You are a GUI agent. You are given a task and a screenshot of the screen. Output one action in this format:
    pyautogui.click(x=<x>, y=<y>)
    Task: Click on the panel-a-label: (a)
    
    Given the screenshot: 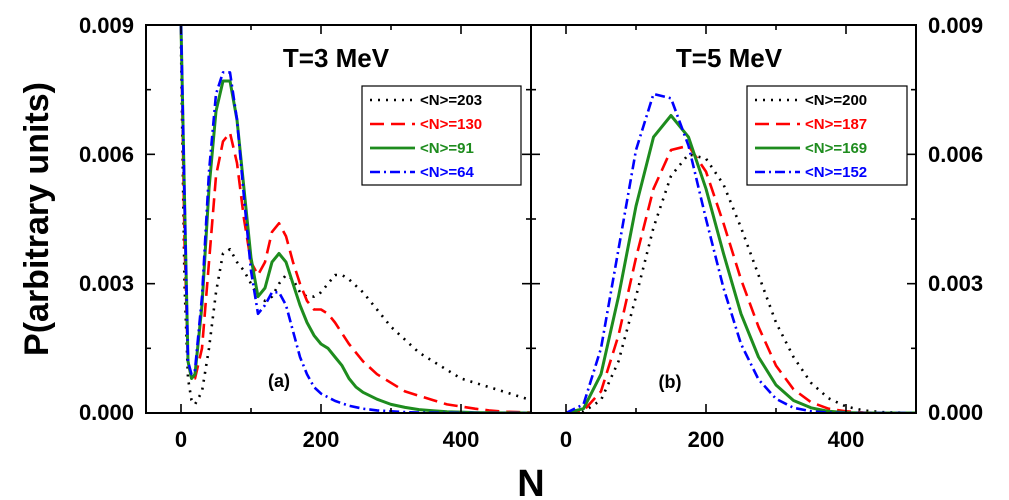 What is the action you would take?
    pyautogui.click(x=279, y=381)
    